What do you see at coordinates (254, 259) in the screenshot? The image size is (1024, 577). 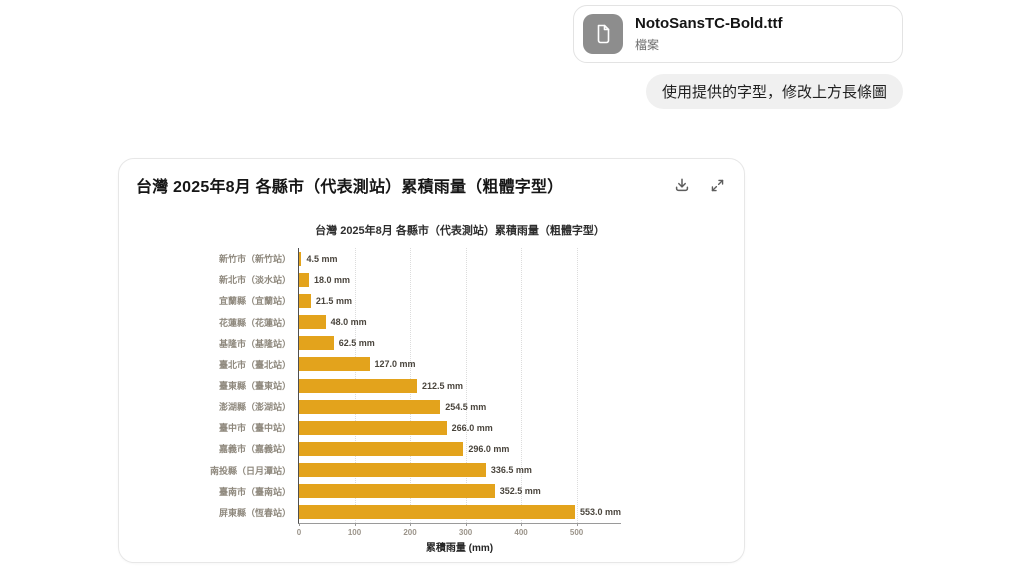 I see `y-category-label: 新竹市（新竹站）` at bounding box center [254, 259].